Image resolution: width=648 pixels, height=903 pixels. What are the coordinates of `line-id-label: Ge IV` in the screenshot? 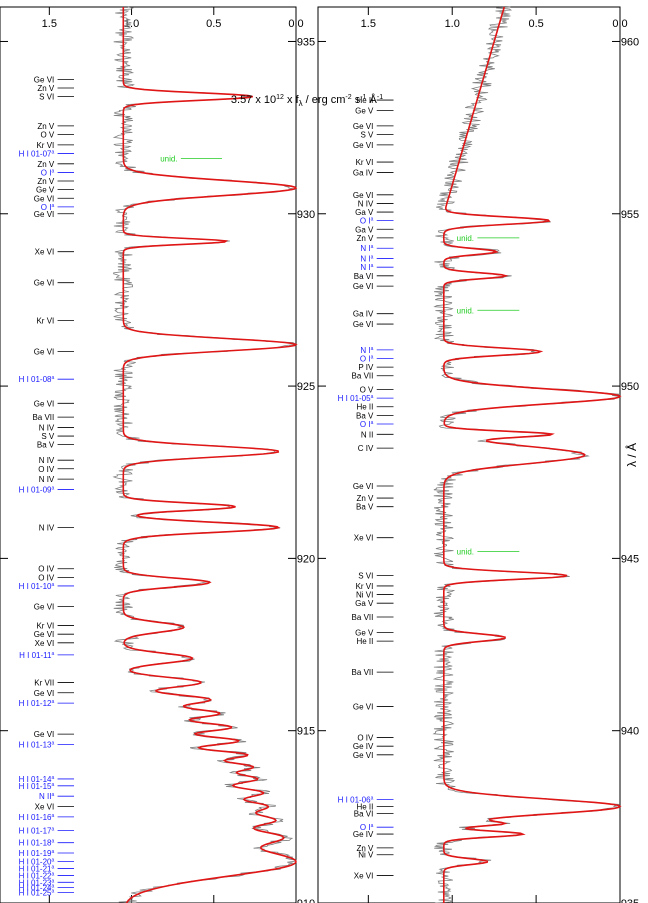 It's located at (363, 834).